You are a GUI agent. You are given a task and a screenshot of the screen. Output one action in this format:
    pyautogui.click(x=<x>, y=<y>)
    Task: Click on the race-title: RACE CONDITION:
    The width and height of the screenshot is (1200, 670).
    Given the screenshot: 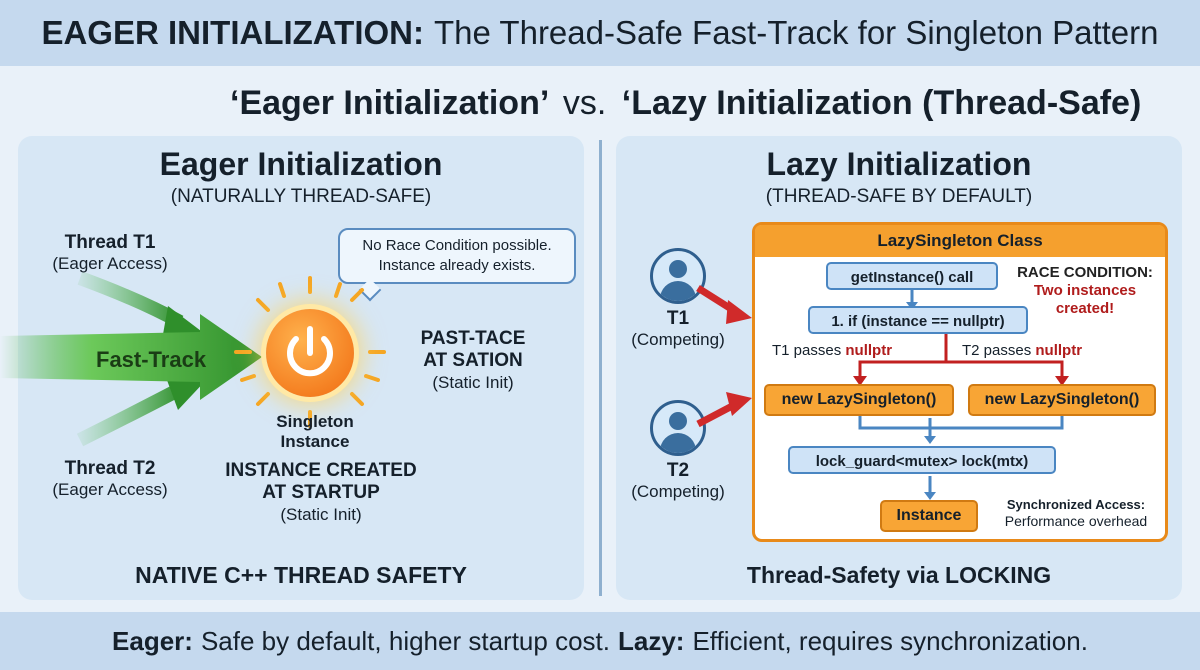 What is the action you would take?
    pyautogui.click(x=1085, y=272)
    